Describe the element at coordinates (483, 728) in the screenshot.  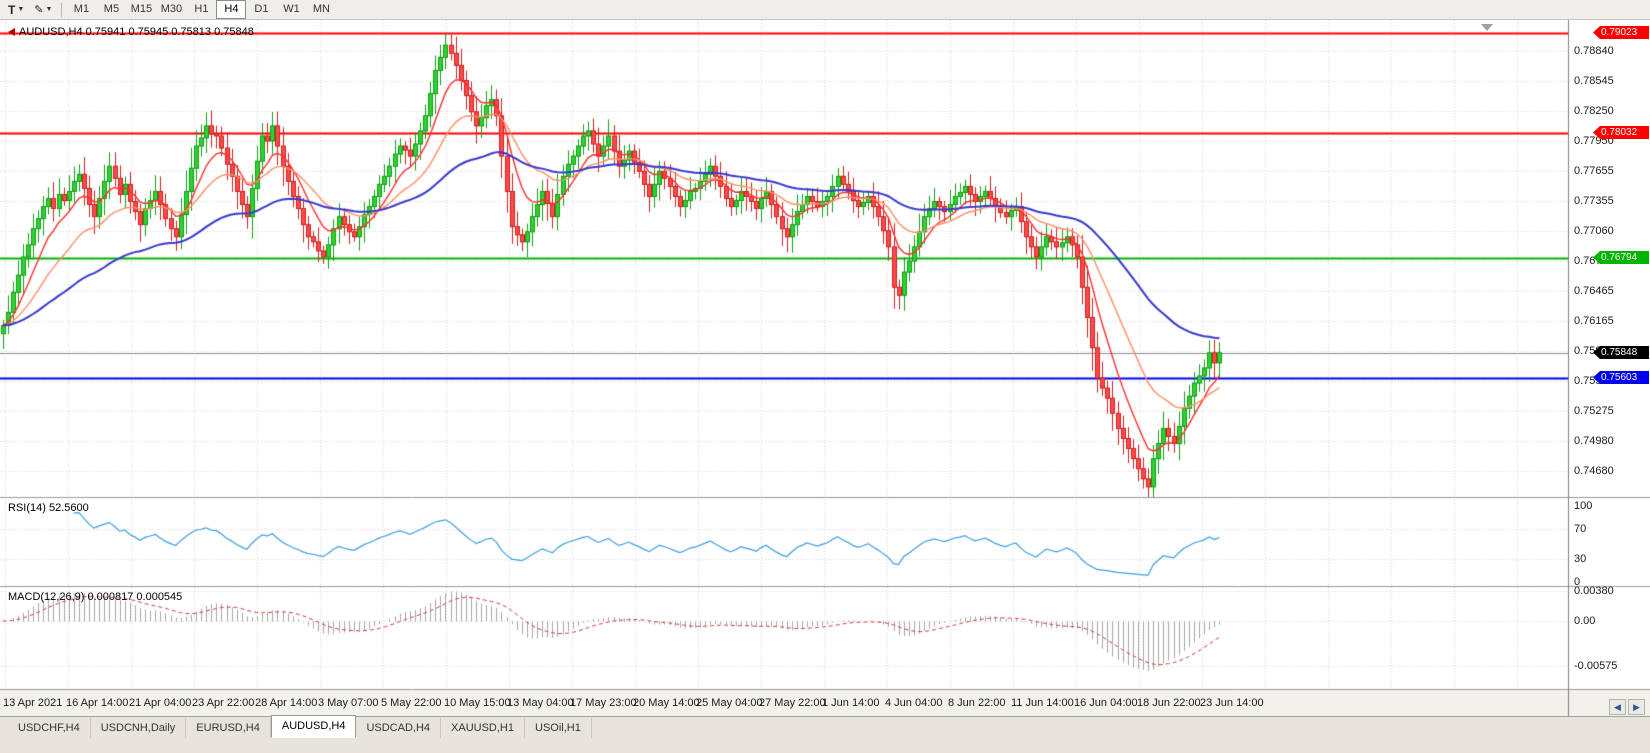
I see `chart-tab-xauusd-h1: XAUUSD,H1` at that location.